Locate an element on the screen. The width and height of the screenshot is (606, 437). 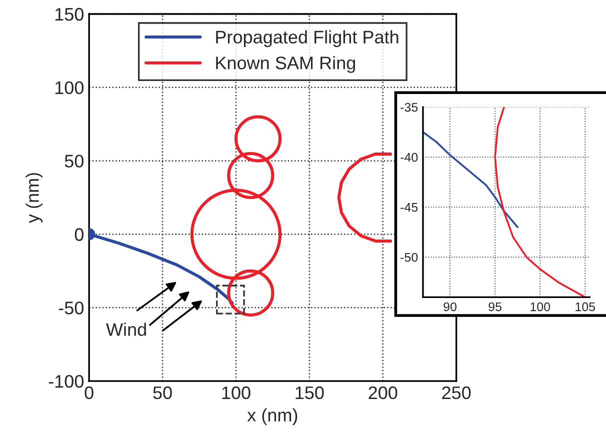
x-tick-label: 90 is located at coordinates (450, 307).